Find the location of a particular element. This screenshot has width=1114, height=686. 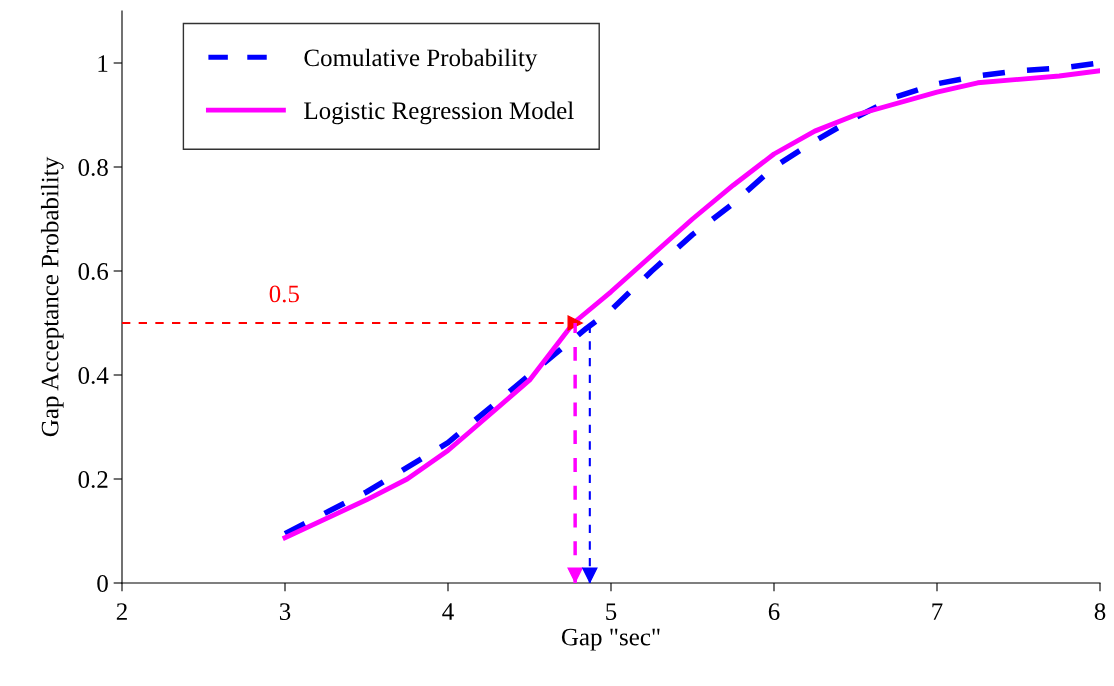

y-tick-label: 0.6 is located at coordinates (93, 272).